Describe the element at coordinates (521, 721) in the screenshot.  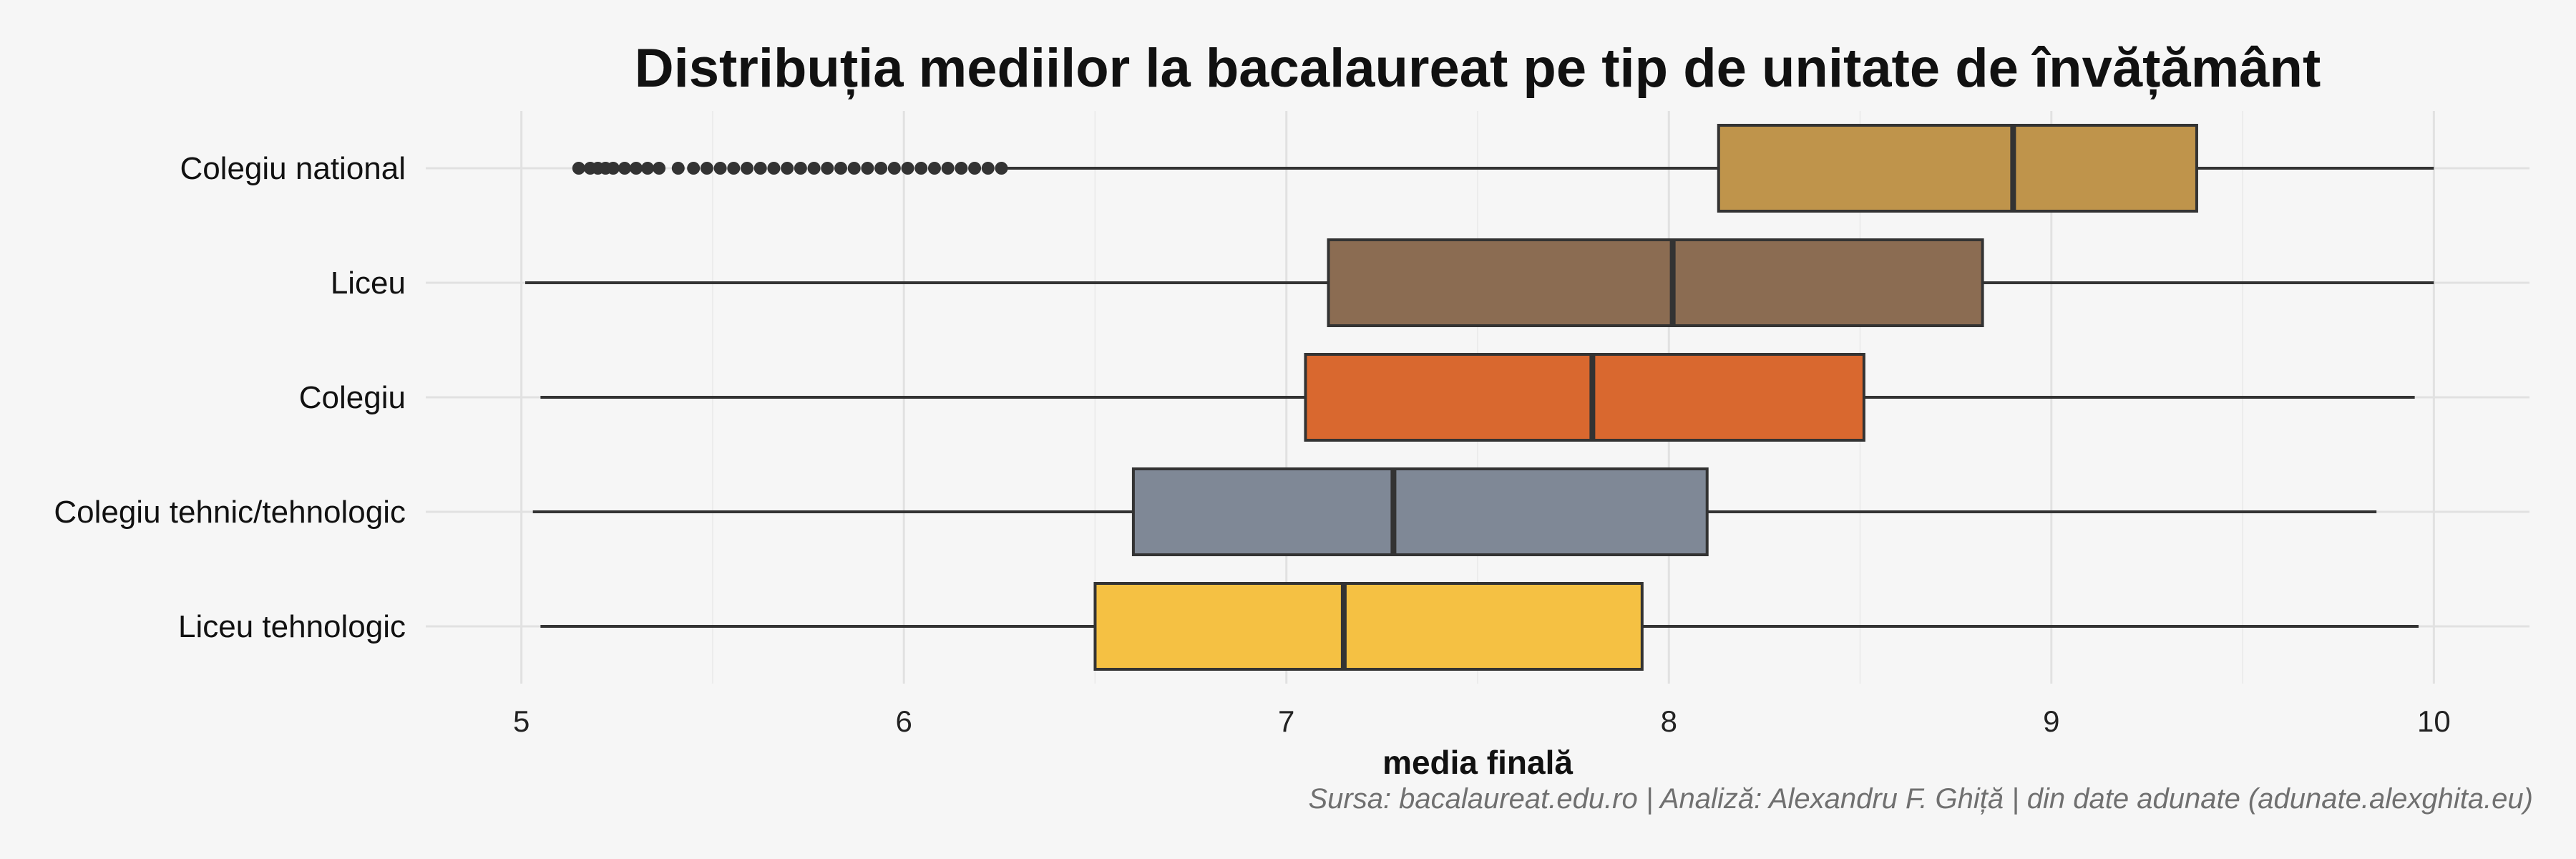
I see `x-tick-label: 5` at that location.